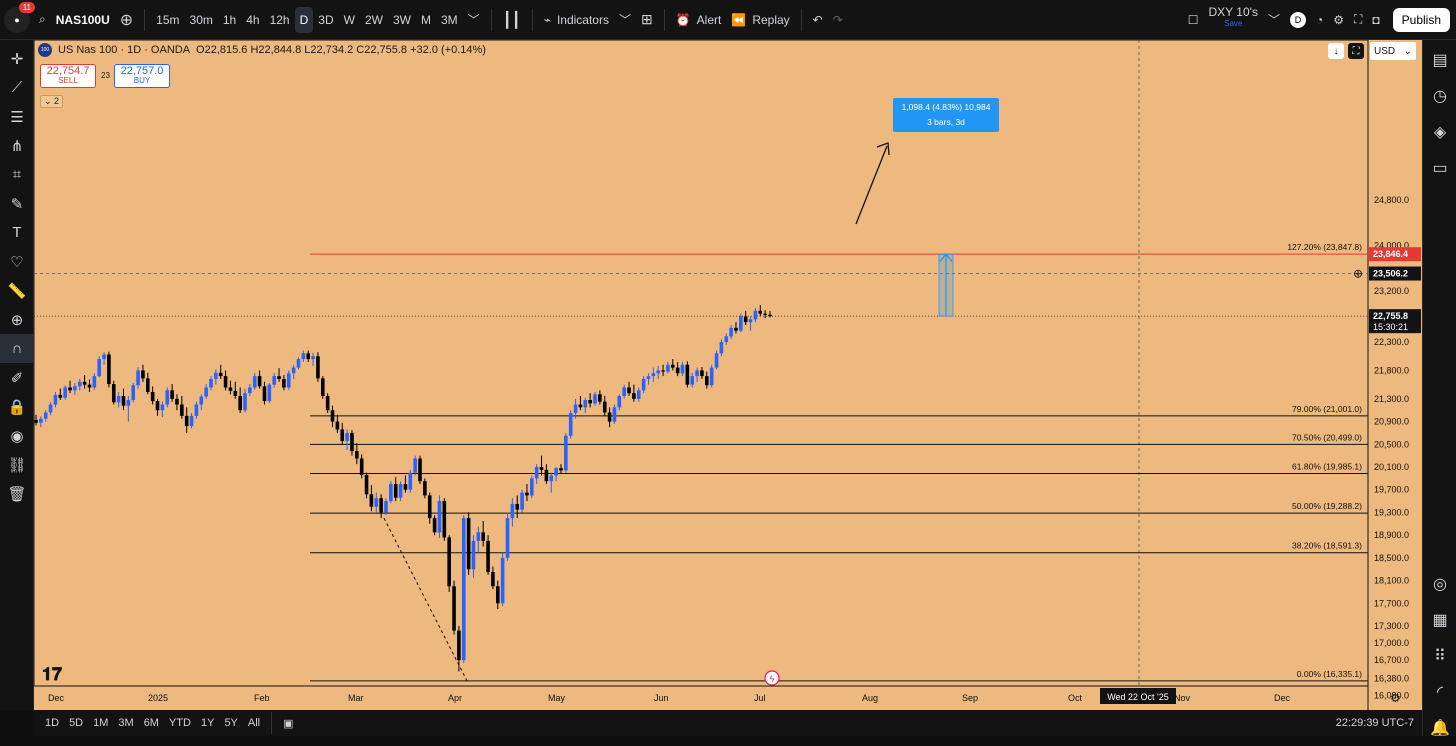 This screenshot has height=746, width=1456. Describe the element at coordinates (1440, 96) in the screenshot. I see `alerts-clock-icon: ◷` at that location.